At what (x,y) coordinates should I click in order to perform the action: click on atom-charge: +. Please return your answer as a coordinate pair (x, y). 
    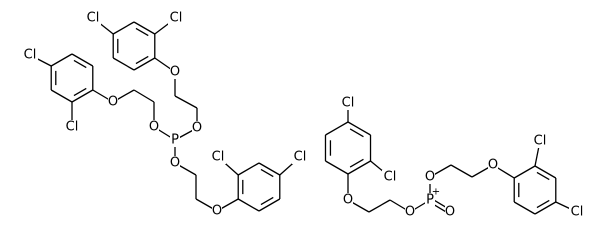
    Looking at the image, I should click on (436, 192).